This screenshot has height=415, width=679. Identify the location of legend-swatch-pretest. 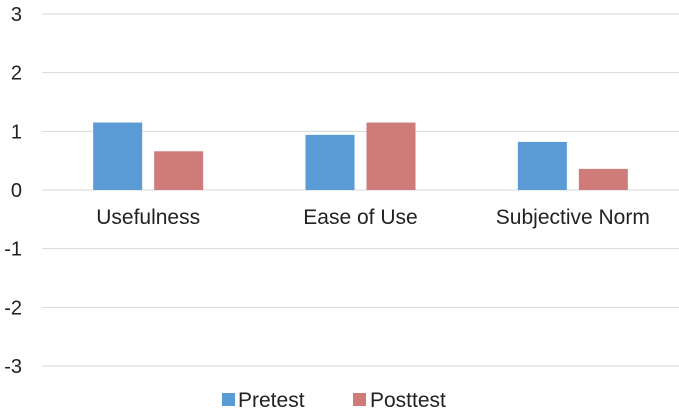
(228, 399).